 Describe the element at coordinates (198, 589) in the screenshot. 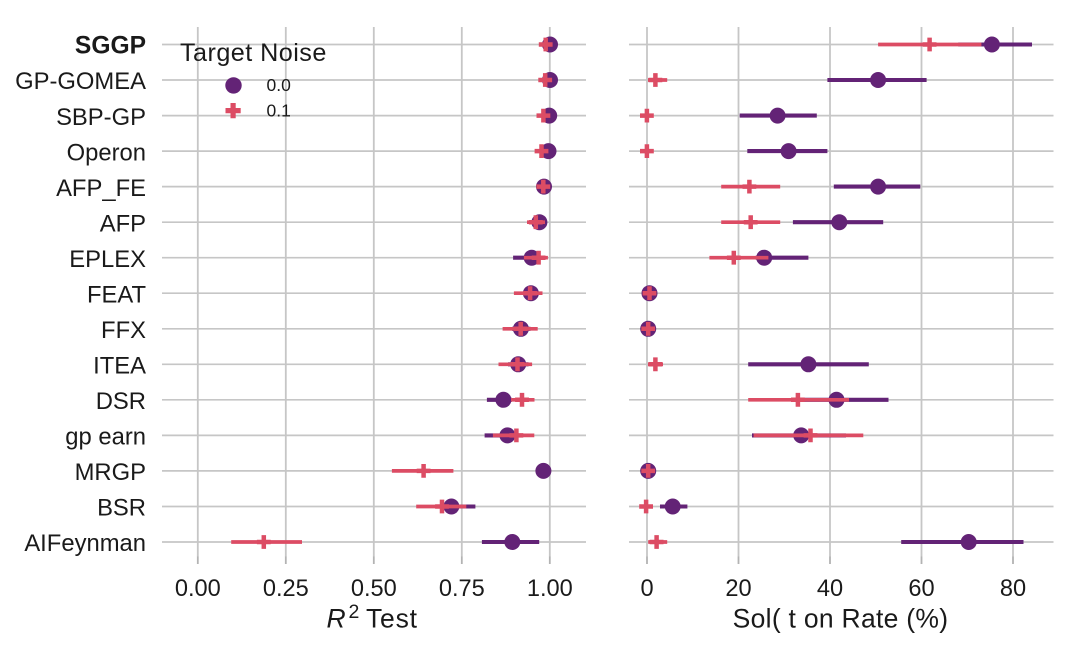

I see `svg-text: 0.00` at that location.